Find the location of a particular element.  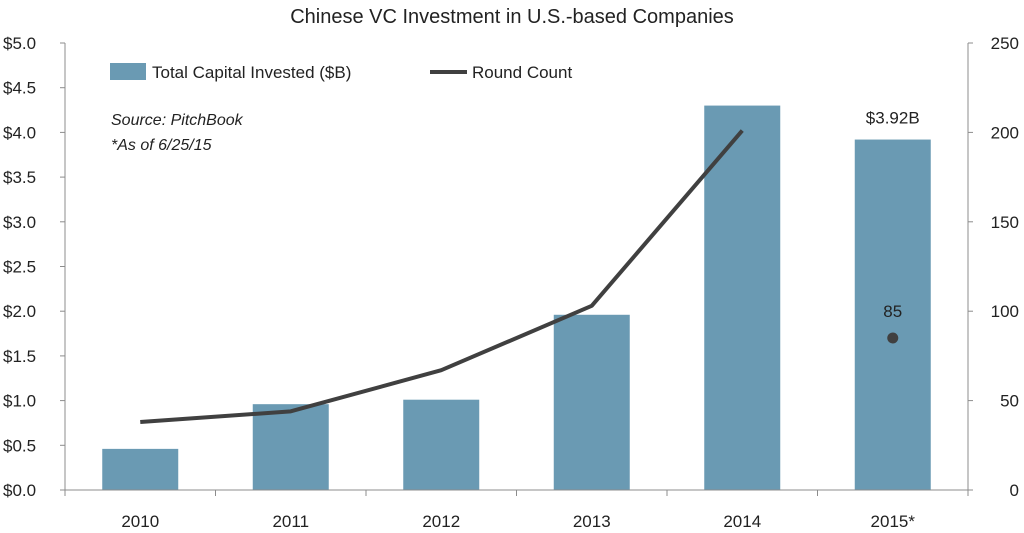

legend-label-capital: Total Capital Invested ($B) is located at coordinates (251, 72).